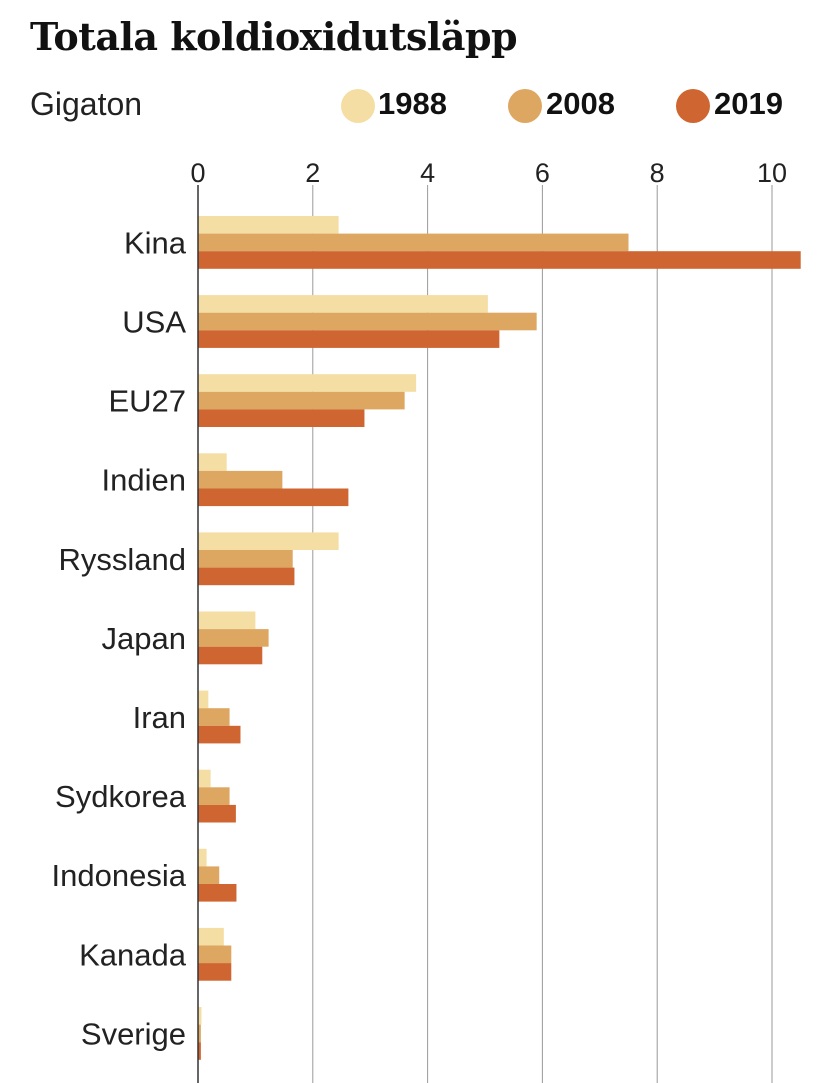 The image size is (828, 1083). Describe the element at coordinates (154, 322) in the screenshot. I see `category-label-usa: USA` at that location.